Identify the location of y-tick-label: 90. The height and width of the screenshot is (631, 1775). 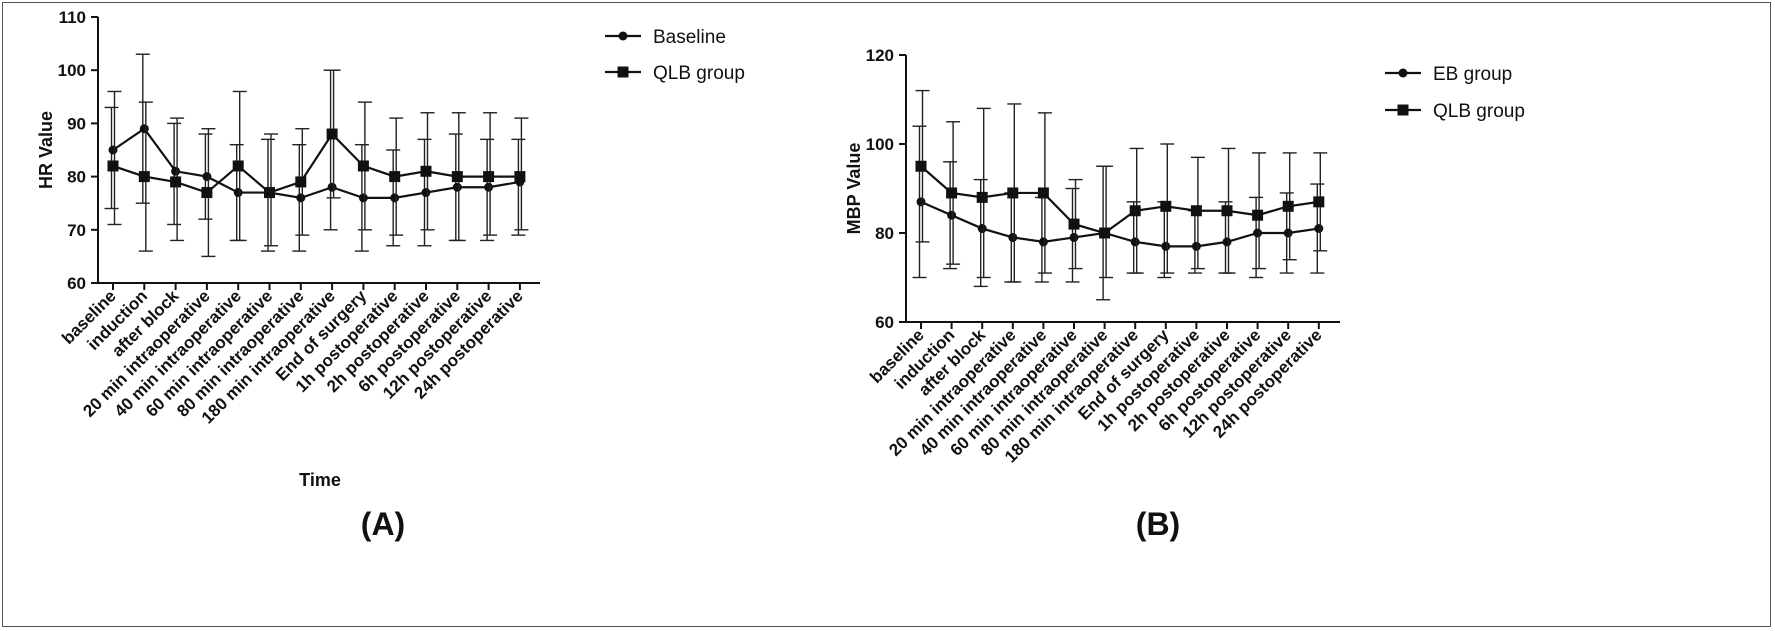
(76, 123).